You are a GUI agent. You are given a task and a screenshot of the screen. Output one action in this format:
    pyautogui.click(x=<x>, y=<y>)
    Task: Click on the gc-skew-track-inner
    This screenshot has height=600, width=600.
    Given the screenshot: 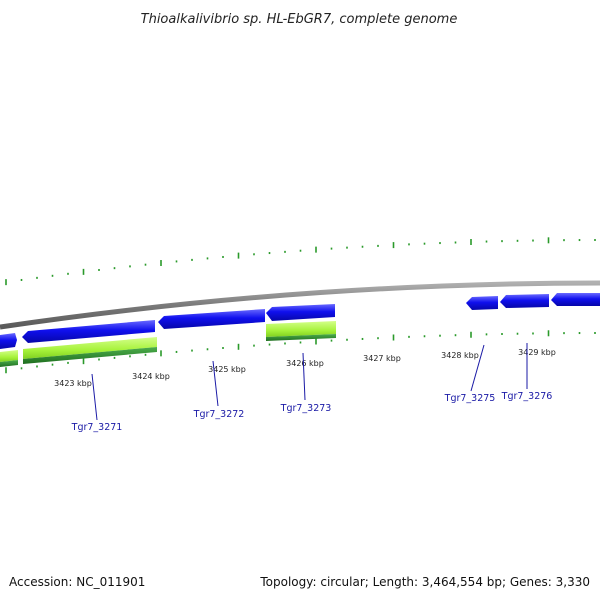 What is the action you would take?
    pyautogui.click(x=300, y=352)
    